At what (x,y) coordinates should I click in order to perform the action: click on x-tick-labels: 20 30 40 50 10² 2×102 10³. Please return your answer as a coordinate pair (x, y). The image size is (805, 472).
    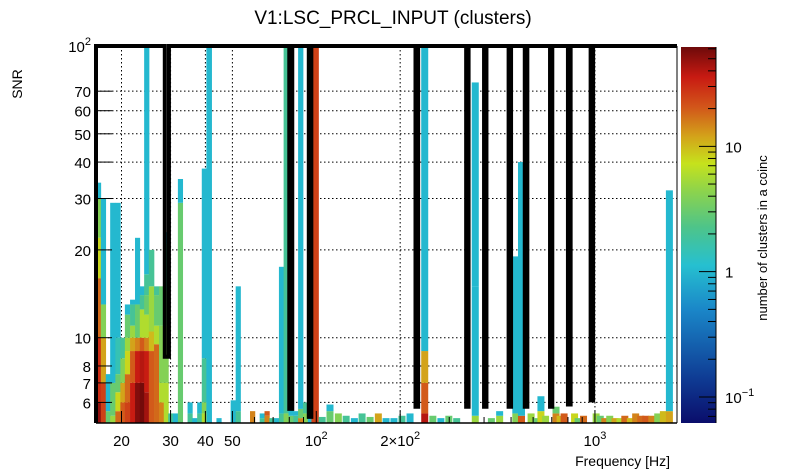
    Looking at the image, I should click on (359, 440).